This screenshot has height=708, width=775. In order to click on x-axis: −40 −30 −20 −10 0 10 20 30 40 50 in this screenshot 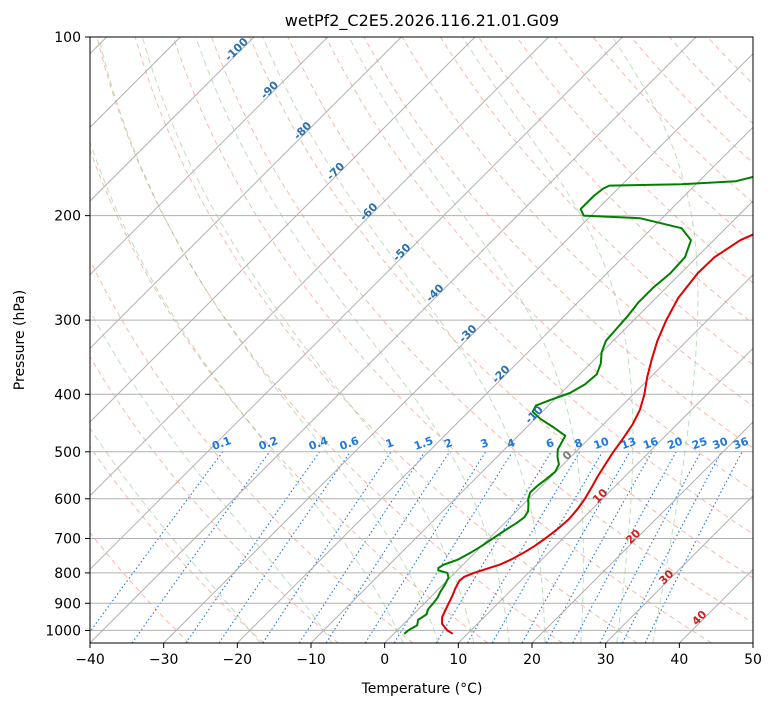, I will do `click(418, 655)`.